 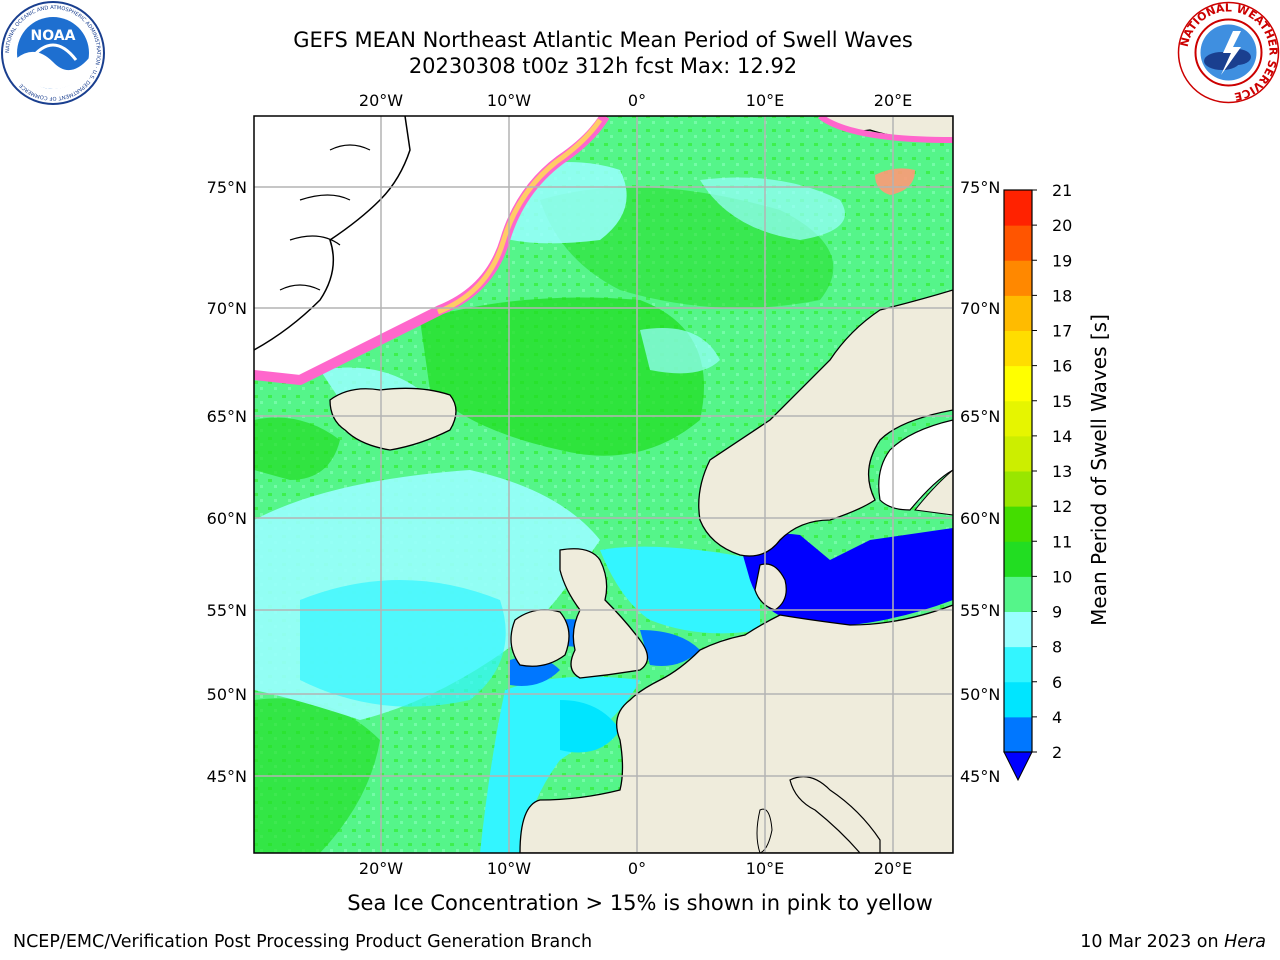 I want to click on lon-label-top: 20°W, so click(x=381, y=100).